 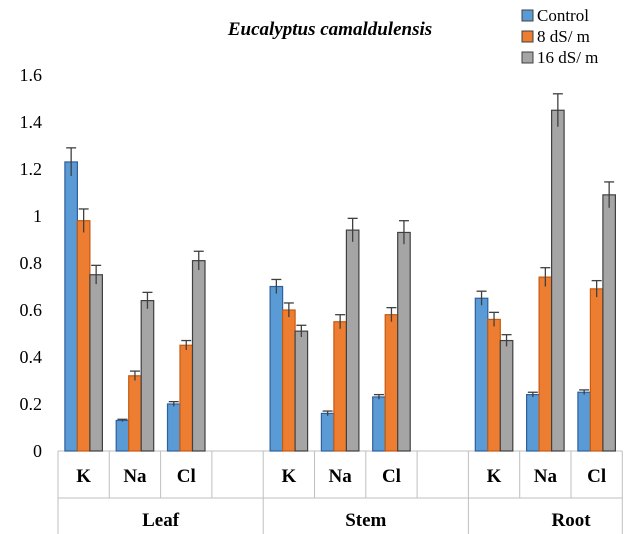 I want to click on y-tick-label: 0.8, so click(x=31, y=263).